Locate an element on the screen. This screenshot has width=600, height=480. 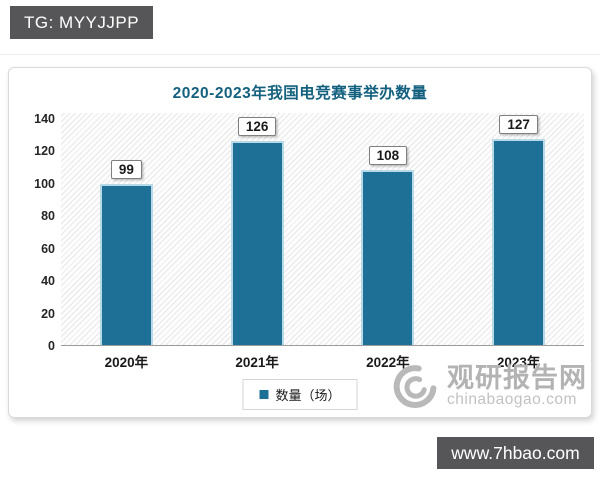
bar-value-label: 126 is located at coordinates (257, 126).